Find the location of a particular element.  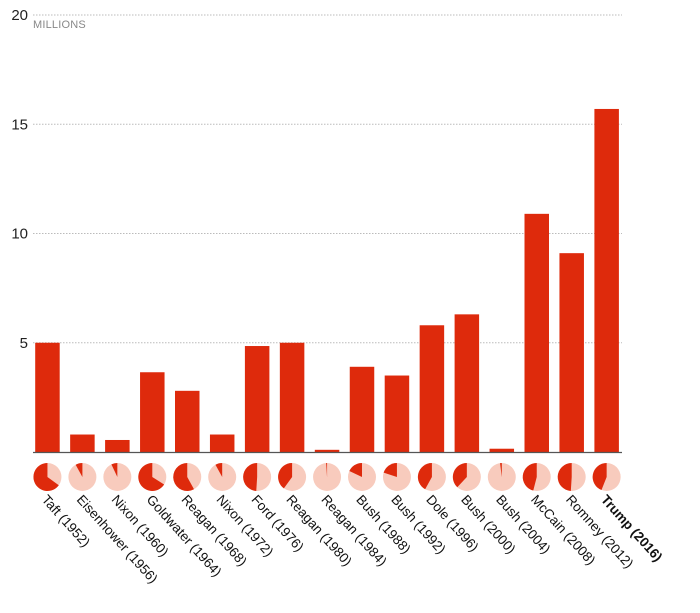

y-tick-label: 5 is located at coordinates (24, 343).